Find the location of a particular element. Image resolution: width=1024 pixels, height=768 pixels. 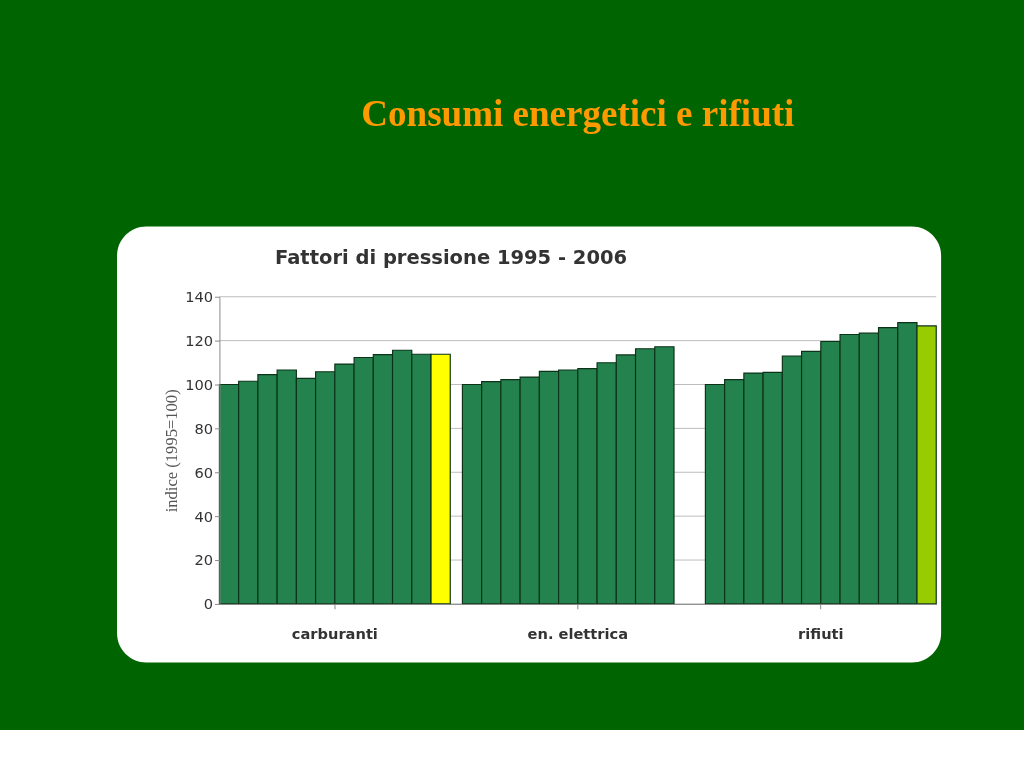

x-tick-label: carburanti is located at coordinates (334, 633).